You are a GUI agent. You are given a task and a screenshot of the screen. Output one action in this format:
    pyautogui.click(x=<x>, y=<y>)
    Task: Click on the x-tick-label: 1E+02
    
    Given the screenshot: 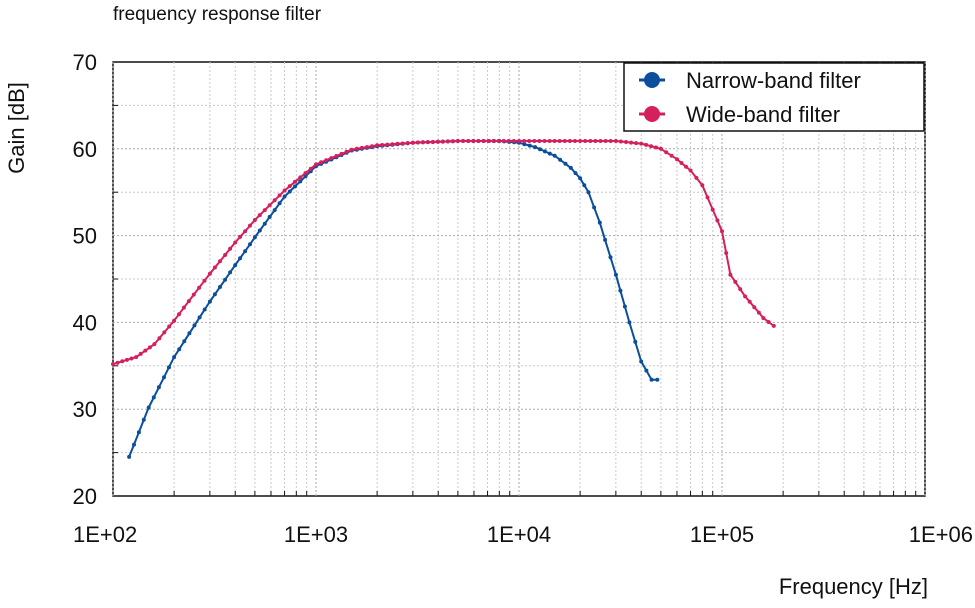 What is the action you would take?
    pyautogui.click(x=105, y=534)
    